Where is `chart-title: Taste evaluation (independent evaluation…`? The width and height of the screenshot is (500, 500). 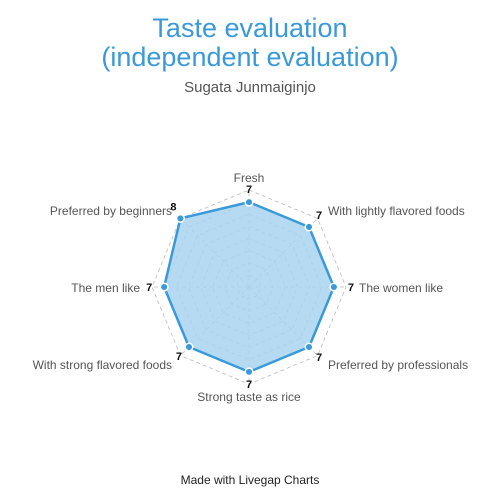 chart-title: Taste evaluation (independent evaluation… is located at coordinates (250, 43).